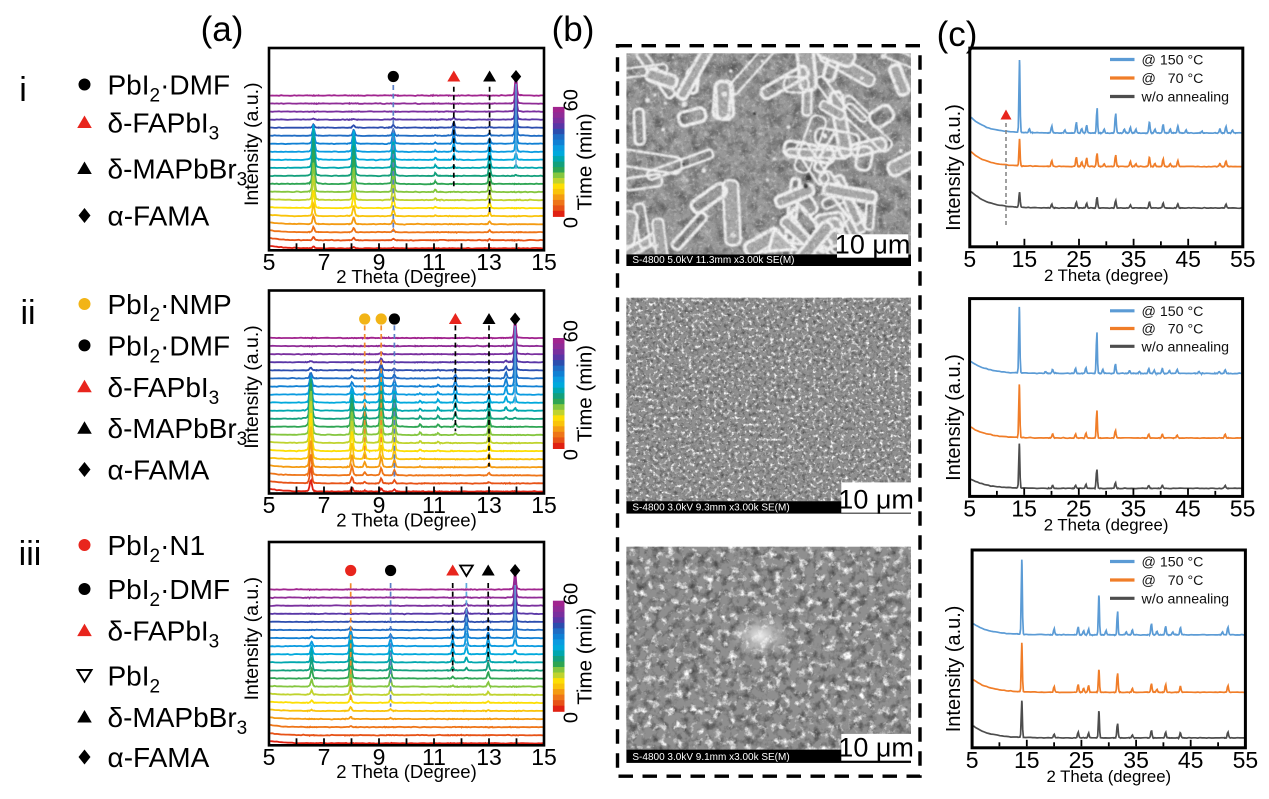 The image size is (1269, 799). What do you see at coordinates (23, 90) in the screenshot?
I see `svg-text: i` at bounding box center [23, 90].